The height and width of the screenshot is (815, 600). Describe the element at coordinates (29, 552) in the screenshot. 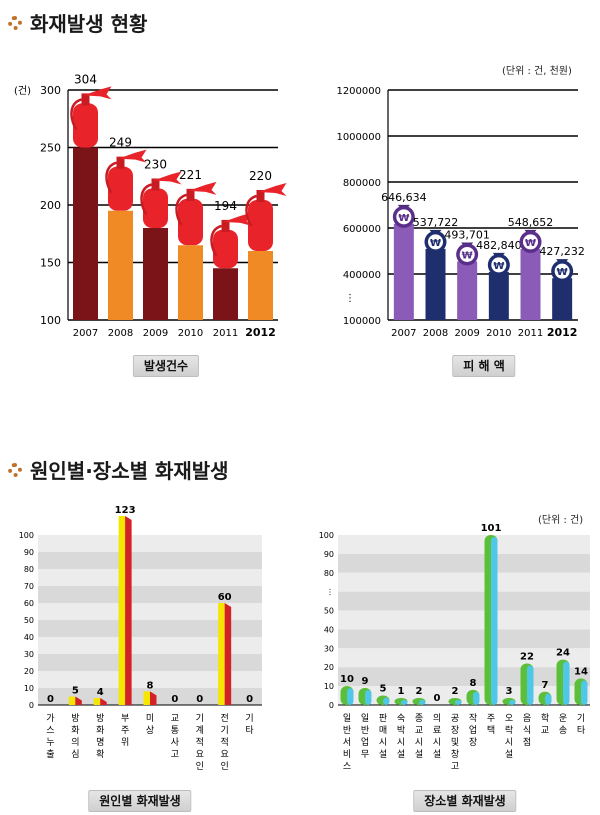

I see `y-tick-label: 90` at that location.